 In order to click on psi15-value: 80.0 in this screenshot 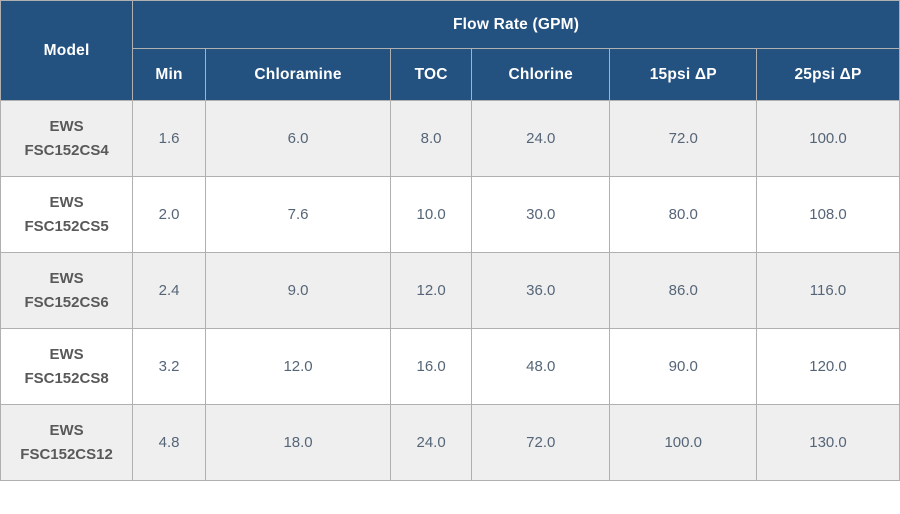, I will do `click(683, 214)`.